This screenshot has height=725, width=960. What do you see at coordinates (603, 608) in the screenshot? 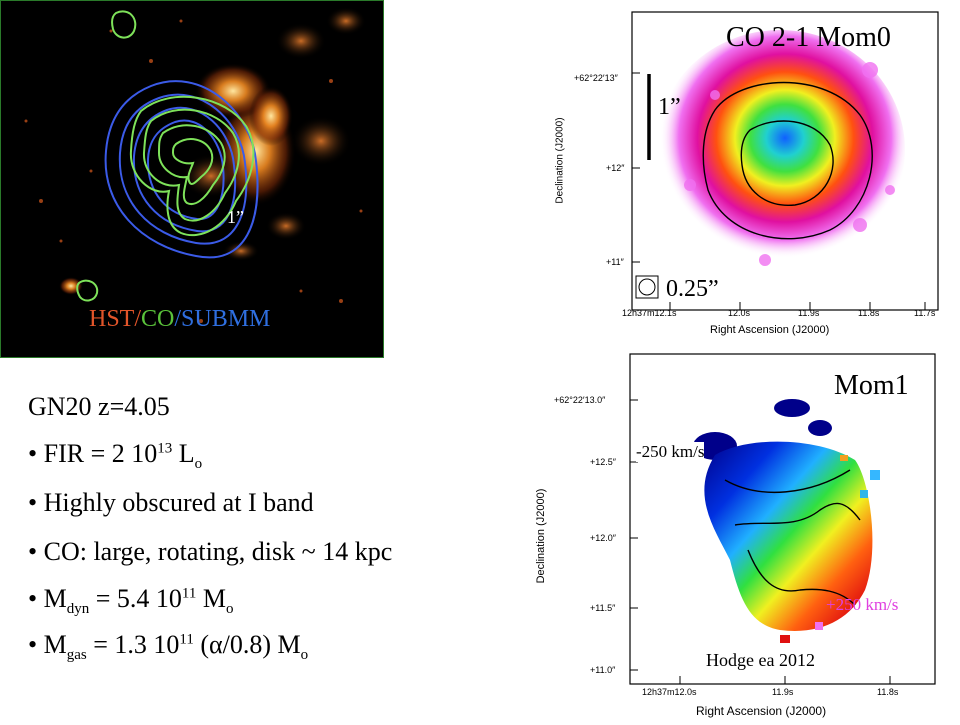
I see `mom1-ytick-4: +11.5″` at bounding box center [603, 608].